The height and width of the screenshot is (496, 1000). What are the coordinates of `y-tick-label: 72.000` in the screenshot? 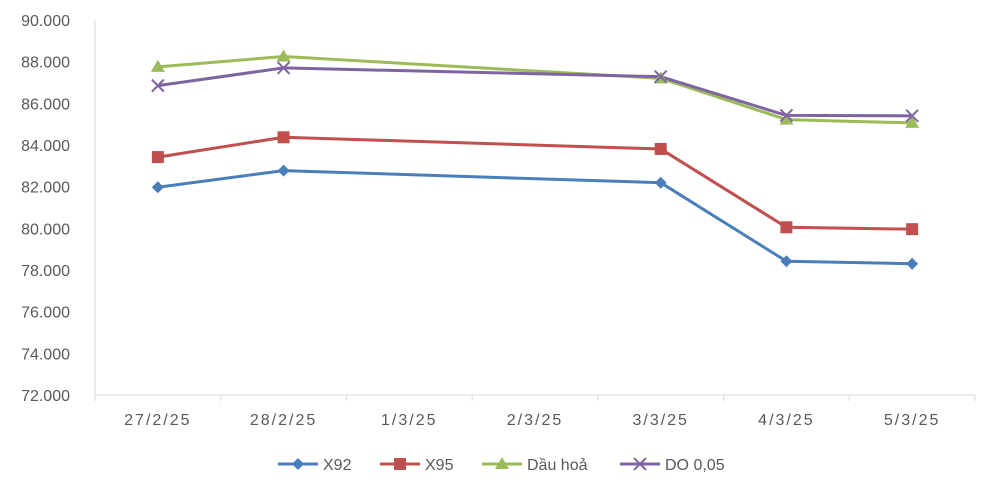 It's located at (45, 396).